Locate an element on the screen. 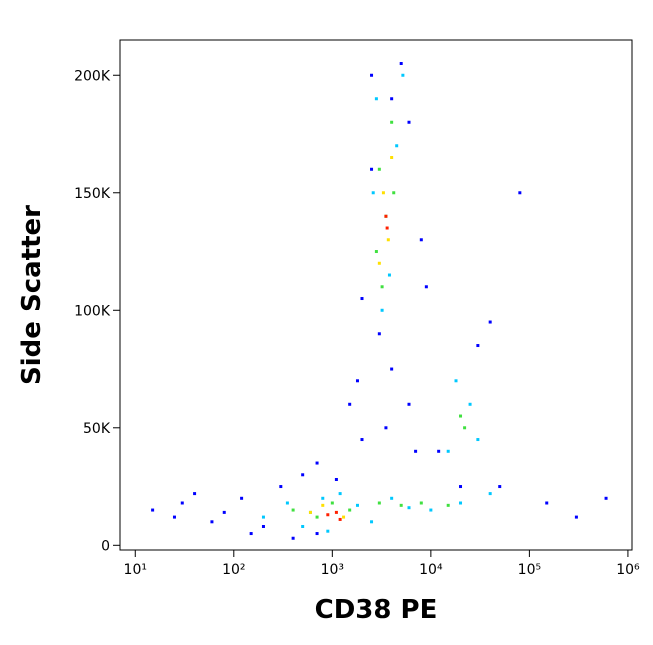 This screenshot has height=645, width=653. x-axis-title: CD38 PE is located at coordinates (376, 610).